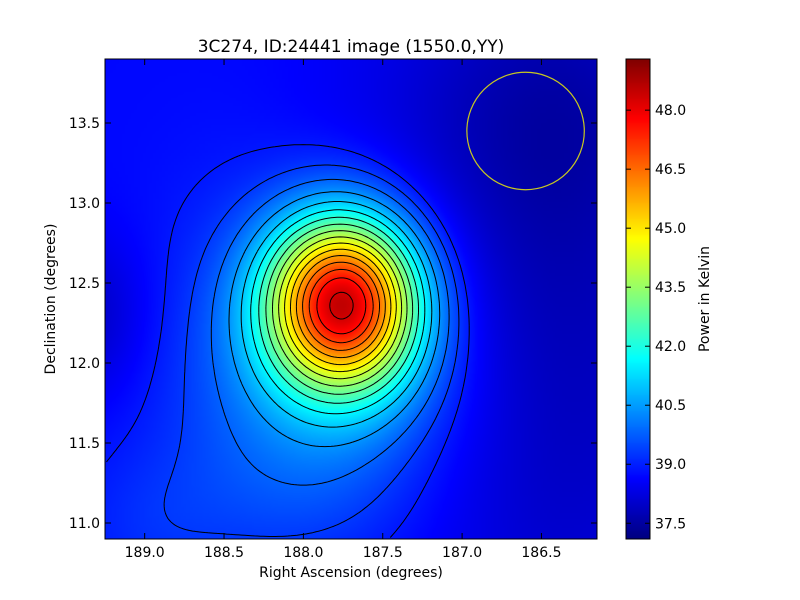 Image resolution: width=800 pixels, height=600 pixels. I want to click on colorbar-tick-label: 46.5, so click(670, 170).